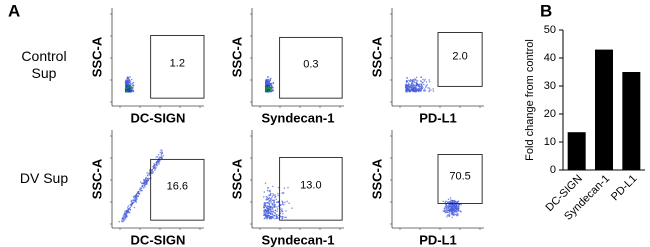  Describe the element at coordinates (553, 170) in the screenshot. I see `y-tick-label: 0` at that location.